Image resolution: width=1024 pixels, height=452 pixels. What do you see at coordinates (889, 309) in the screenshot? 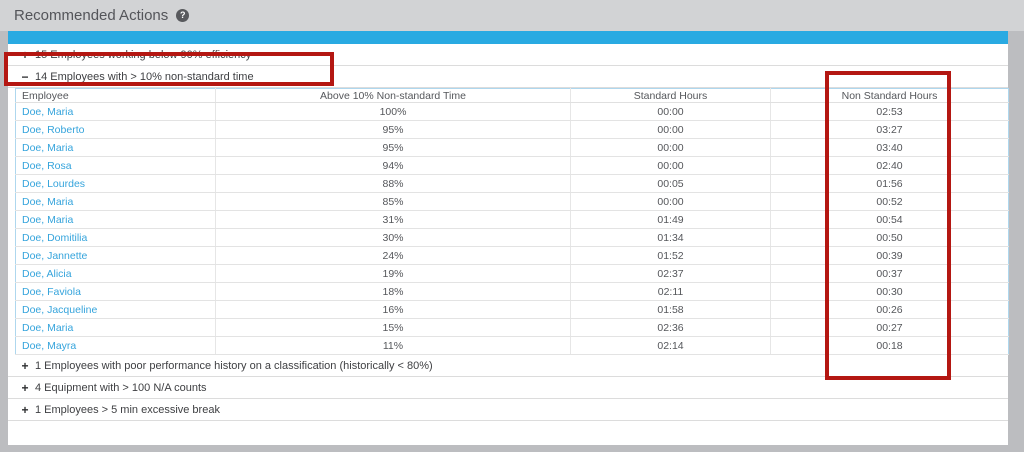
I see `table-cell: 00:26` at bounding box center [889, 309].